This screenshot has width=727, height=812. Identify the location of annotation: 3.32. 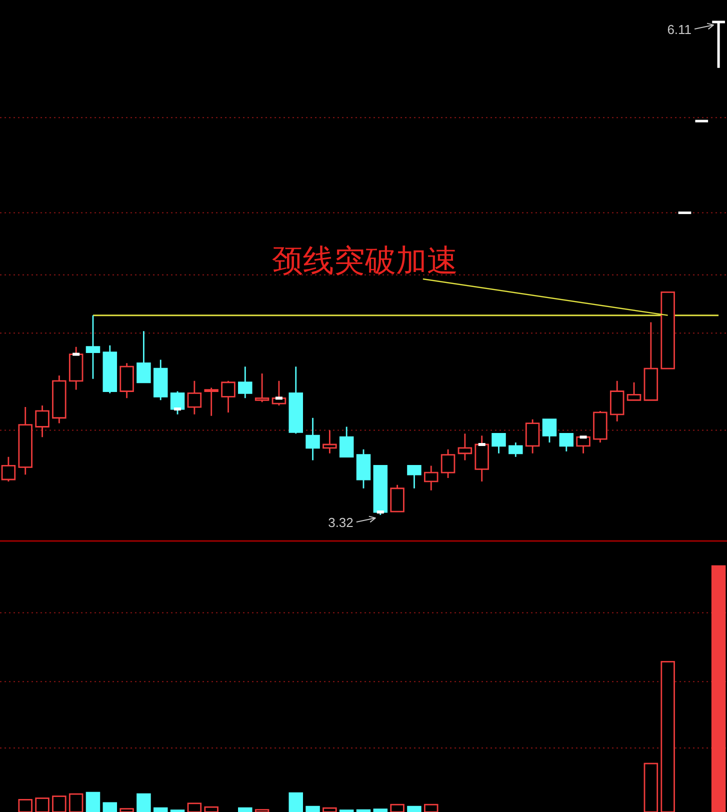
(341, 522).